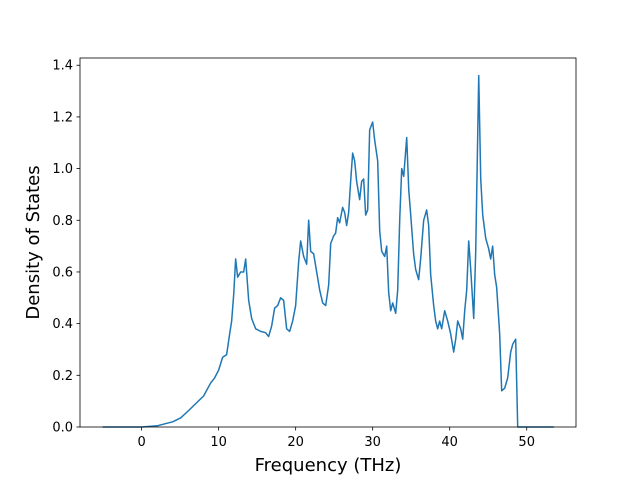 This screenshot has height=480, width=640. Describe the element at coordinates (218, 442) in the screenshot. I see `x-tick-label: 10` at that location.